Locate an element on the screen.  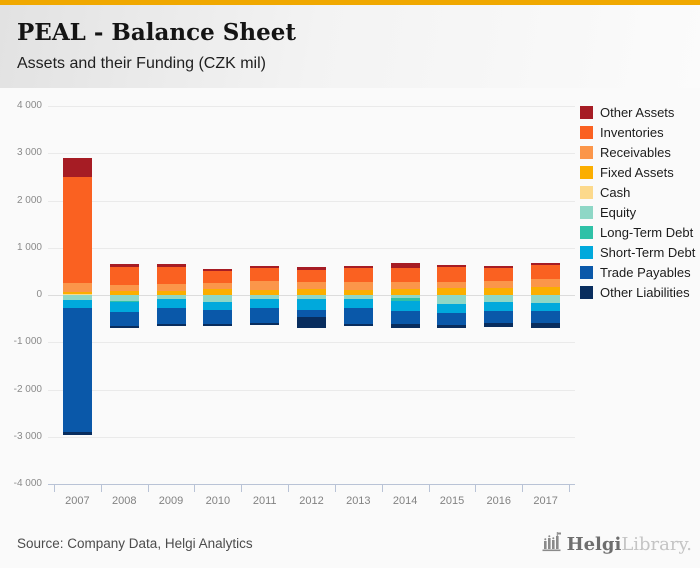
bar-segment-2008-inventories is located at coordinates (124, 276).